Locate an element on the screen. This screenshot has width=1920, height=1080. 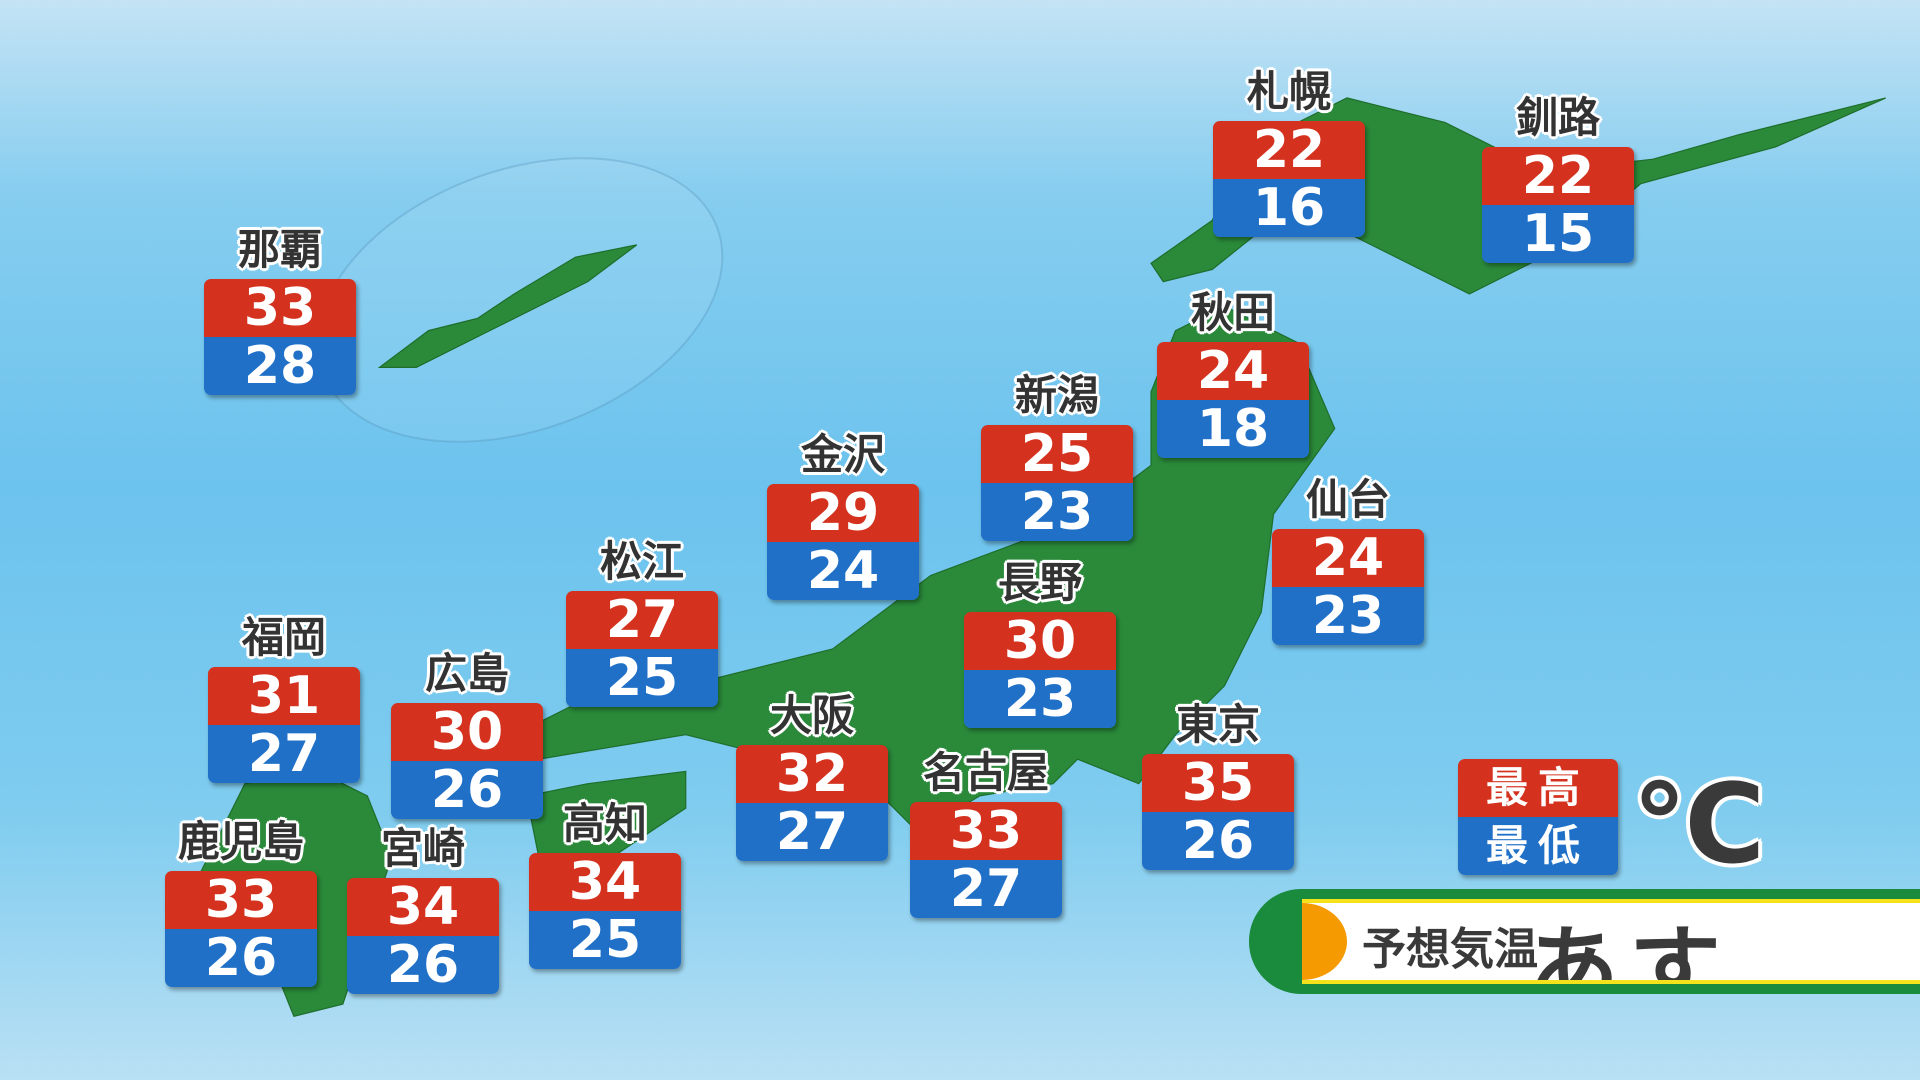
high-temp: 32 is located at coordinates (812, 774).